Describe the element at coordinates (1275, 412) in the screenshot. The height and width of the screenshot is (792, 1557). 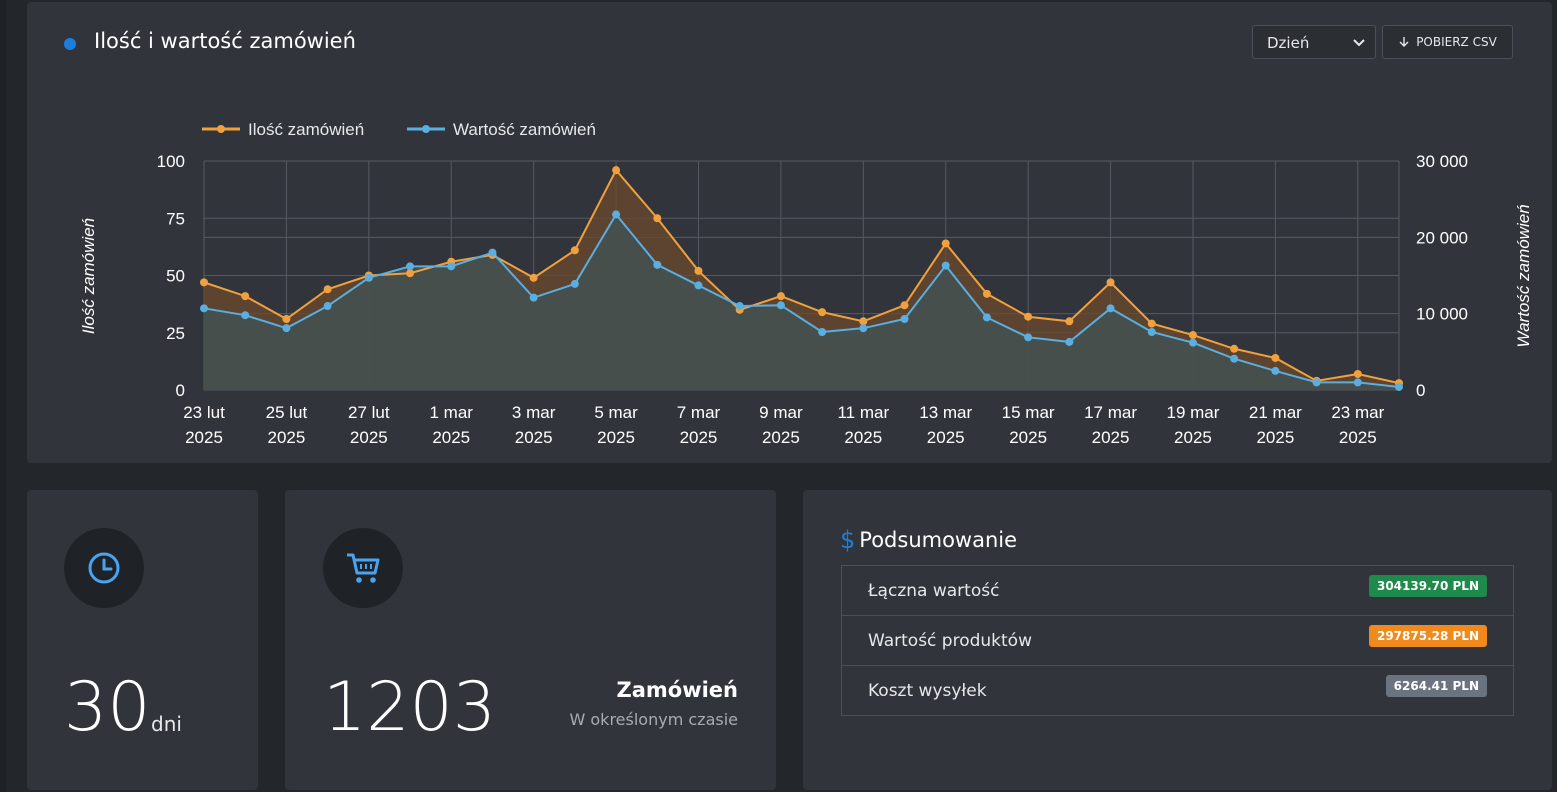
I see `x-tick-label: 21 mar` at that location.